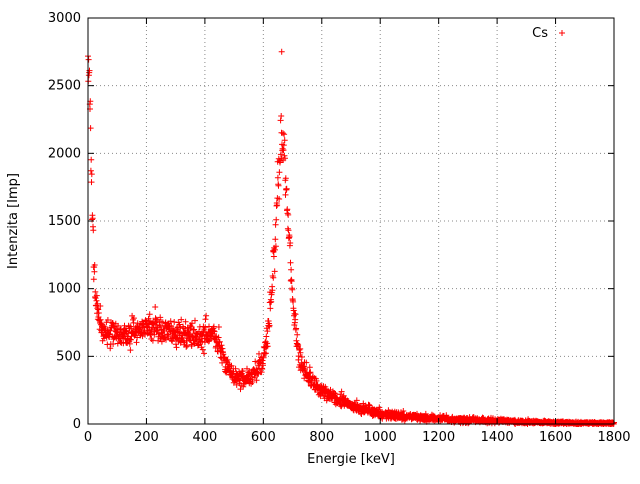 The image size is (640, 484). What do you see at coordinates (204, 437) in the screenshot?
I see `x-tick-label: 400` at bounding box center [204, 437].